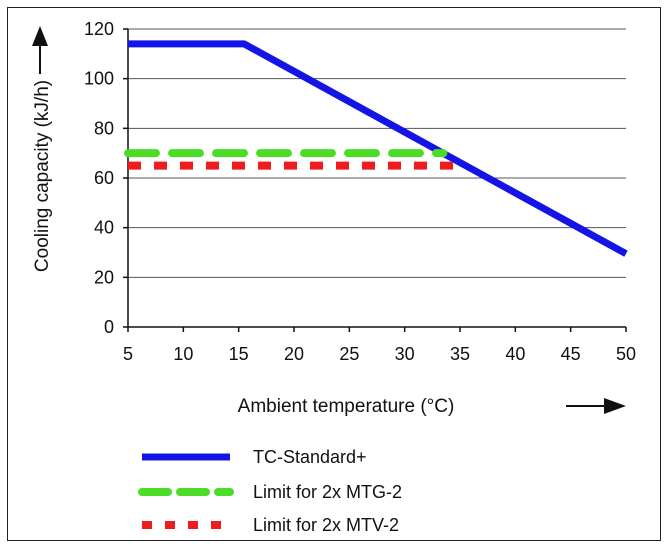  Describe the element at coordinates (104, 277) in the screenshot. I see `y-tick-label: 20` at that location.